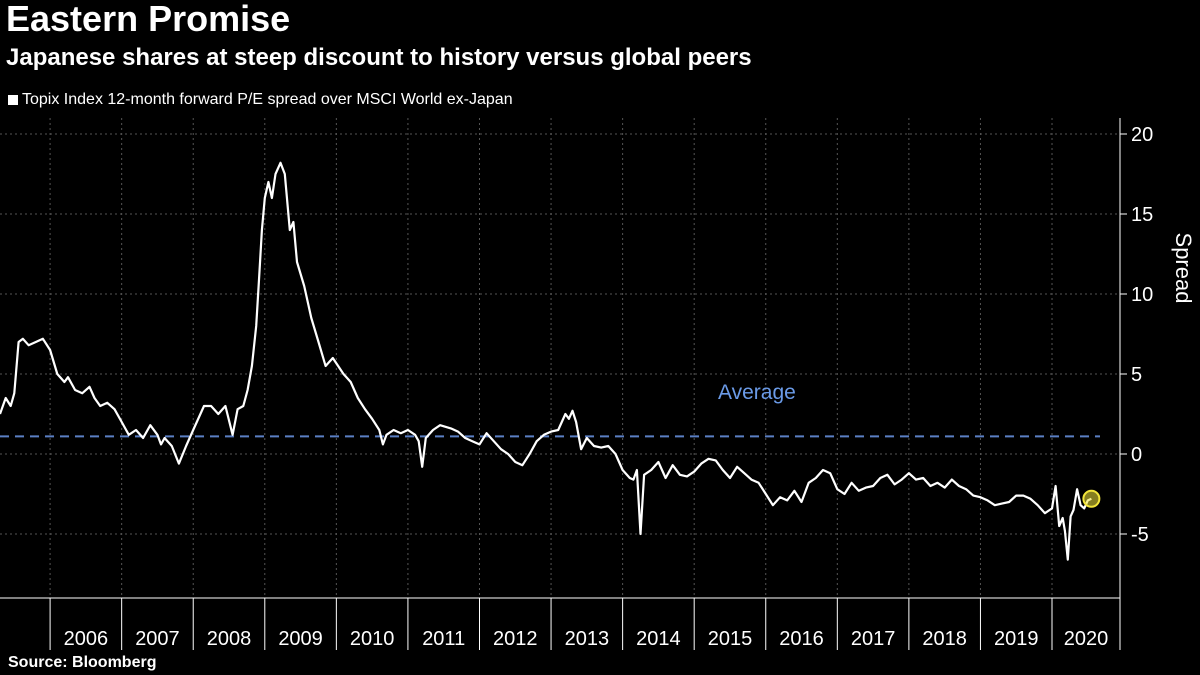  What do you see at coordinates (1142, 215) in the screenshot?
I see `y-tick-label: 15` at bounding box center [1142, 215].